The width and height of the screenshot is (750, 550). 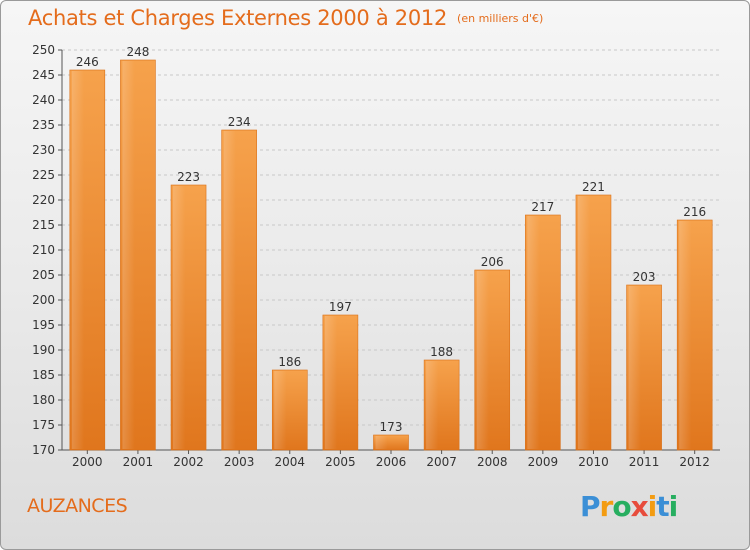 What do you see at coordinates (43, 450) in the screenshot?
I see `y-tick-label: 170` at bounding box center [43, 450].